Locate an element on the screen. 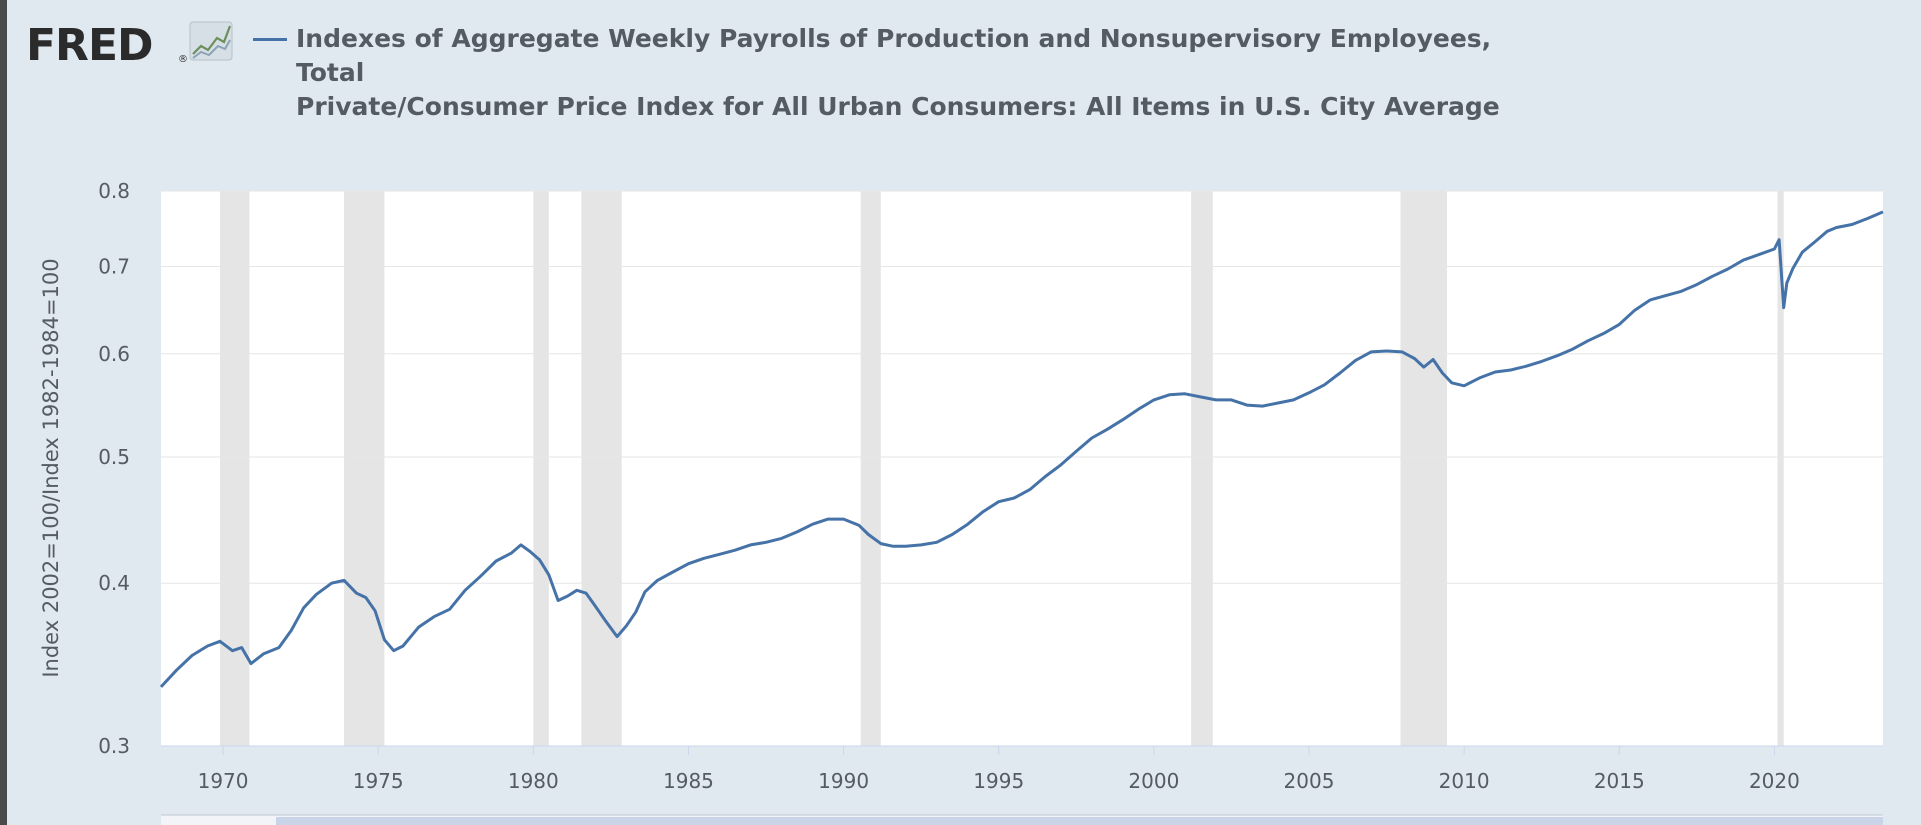 The width and height of the screenshot is (1921, 825). window-left-edge is located at coordinates (3, 412).